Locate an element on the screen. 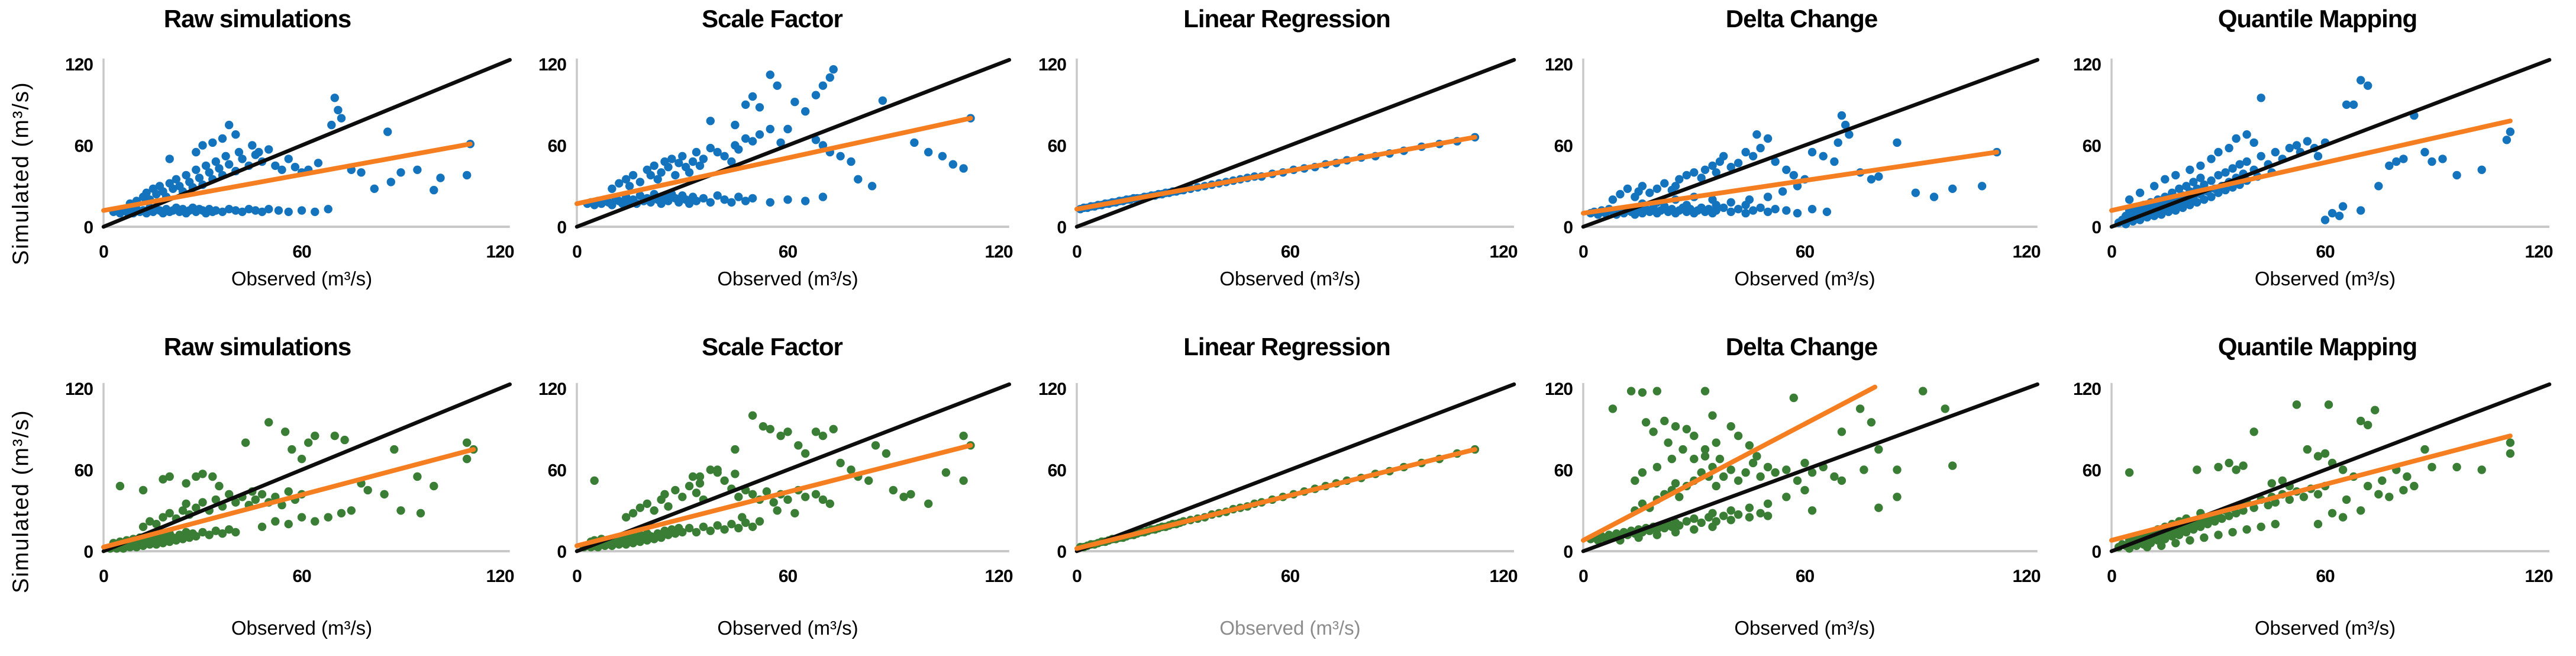  trend-line is located at coordinates (2311, 165).